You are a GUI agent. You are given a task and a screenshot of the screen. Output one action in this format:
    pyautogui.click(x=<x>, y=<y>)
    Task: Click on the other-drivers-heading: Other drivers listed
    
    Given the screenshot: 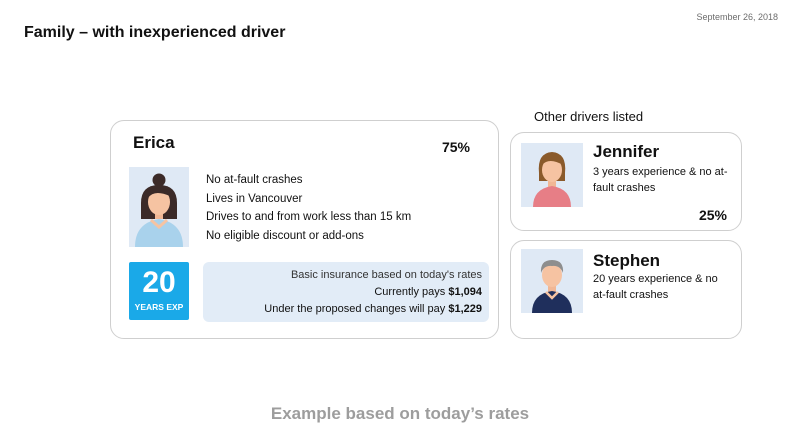 What is the action you would take?
    pyautogui.click(x=589, y=116)
    